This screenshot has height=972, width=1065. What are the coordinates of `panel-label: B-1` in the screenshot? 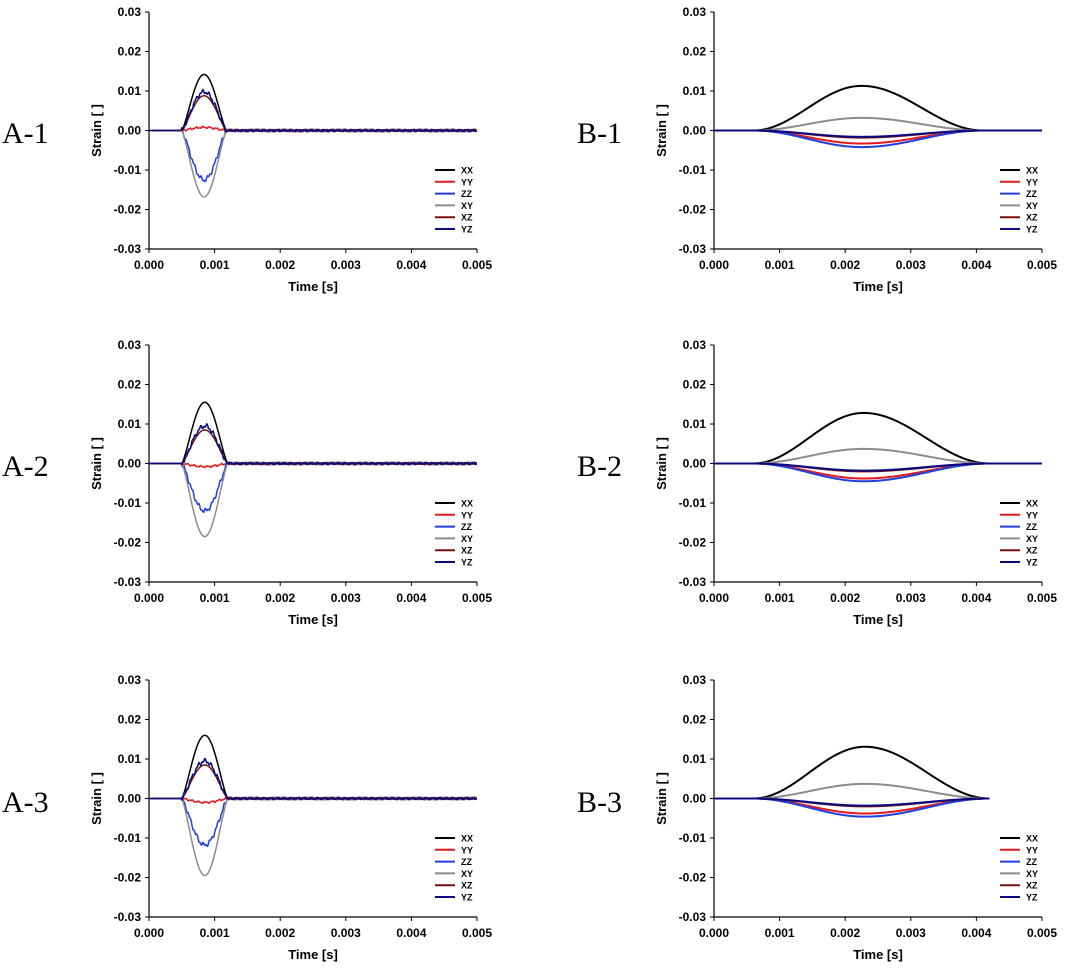 It's located at (599, 133).